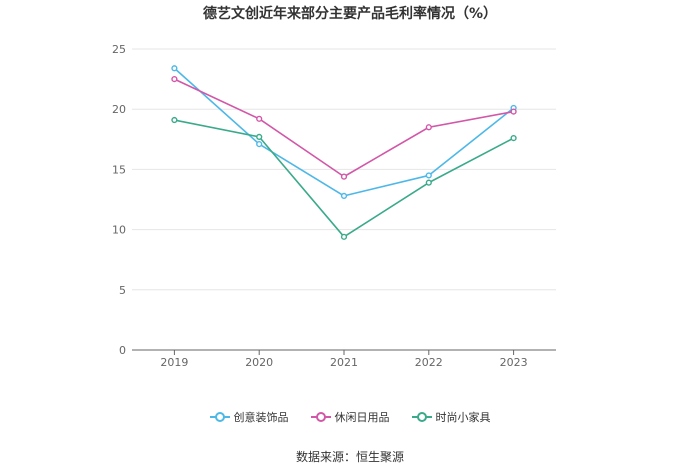 The width and height of the screenshot is (700, 473). Describe the element at coordinates (514, 362) in the screenshot. I see `x-tick-label: 2023` at that location.